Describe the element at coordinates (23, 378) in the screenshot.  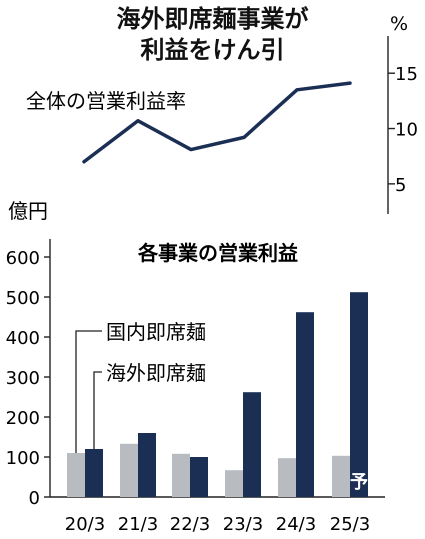
I see `profit-y-tick-label: 300` at that location.